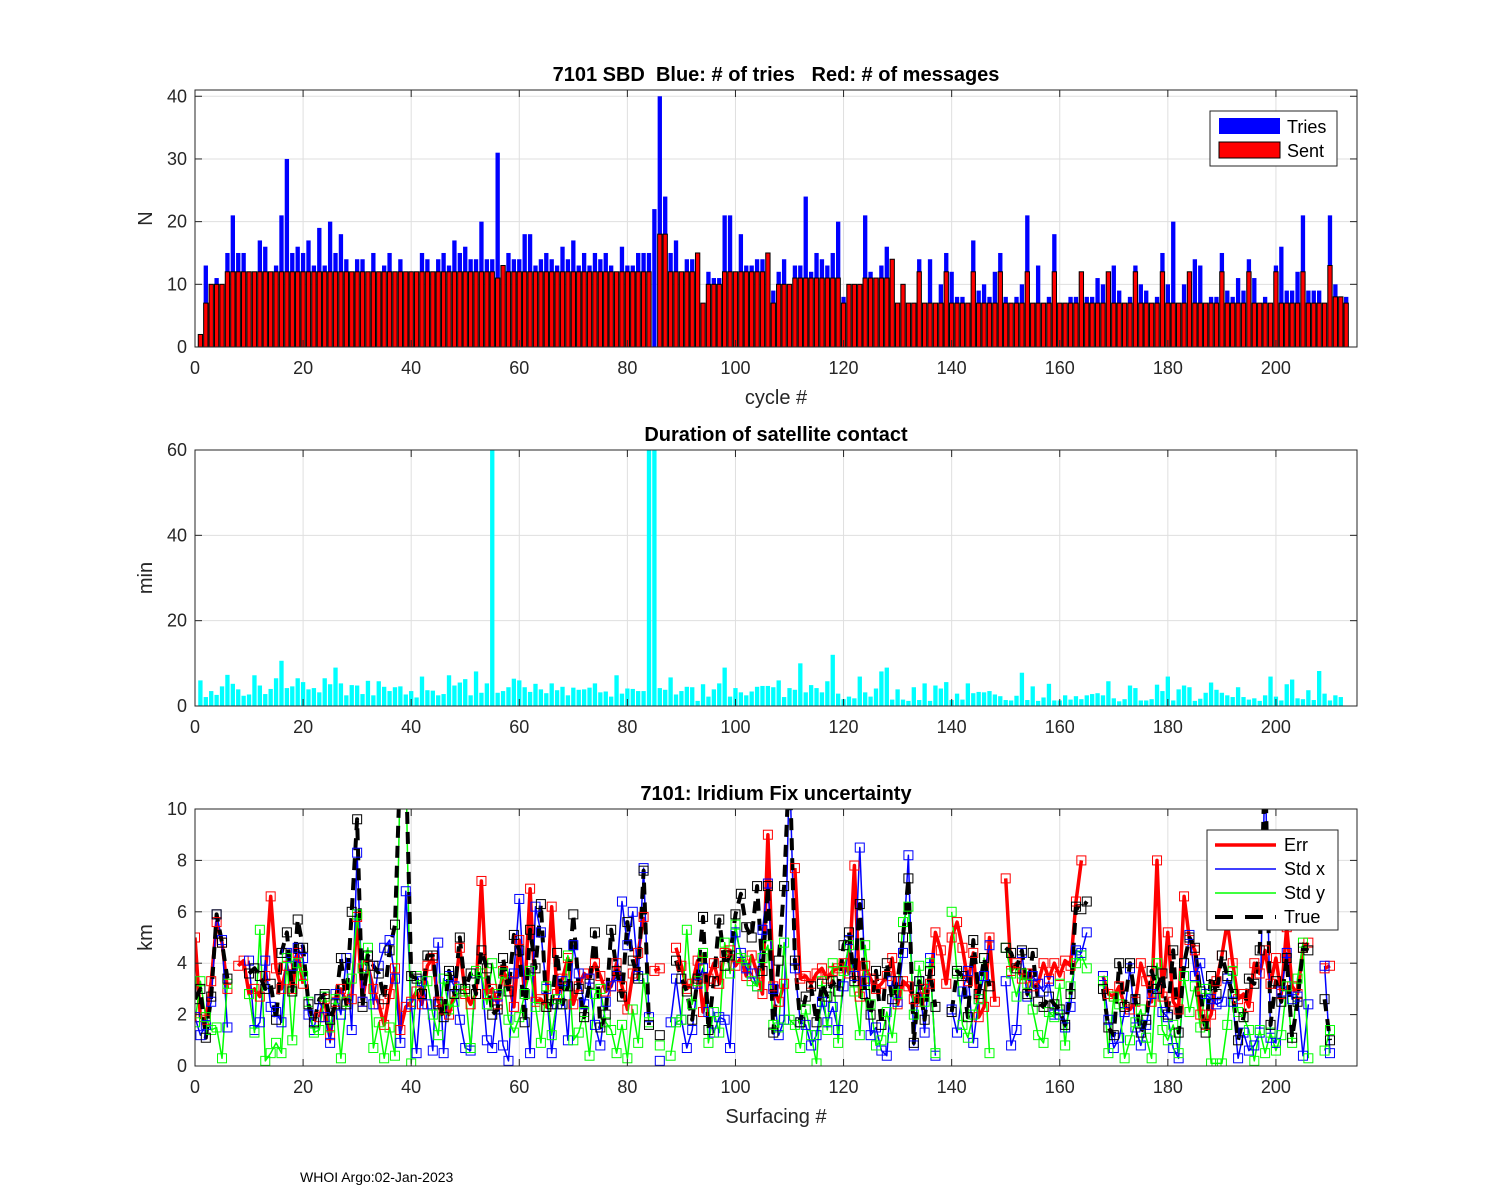 The image size is (1500, 1200). What do you see at coordinates (303, 368) in the screenshot?
I see `x-tick-label: 20` at bounding box center [303, 368].